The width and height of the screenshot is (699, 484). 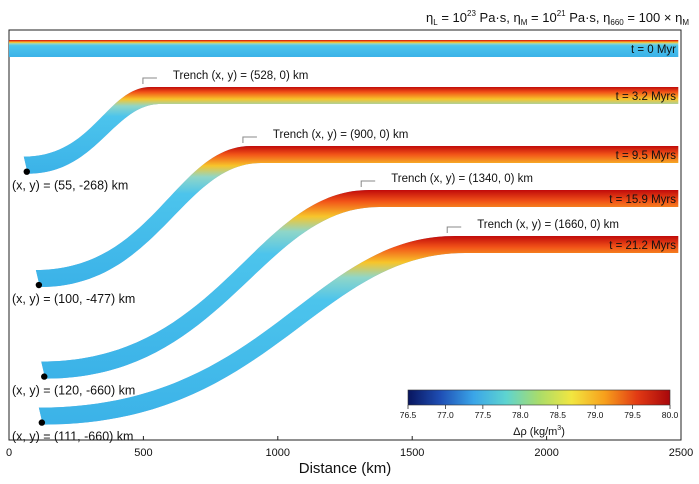 What do you see at coordinates (445, 415) in the screenshot?
I see `colorbar-tick-label: 77.0` at bounding box center [445, 415].